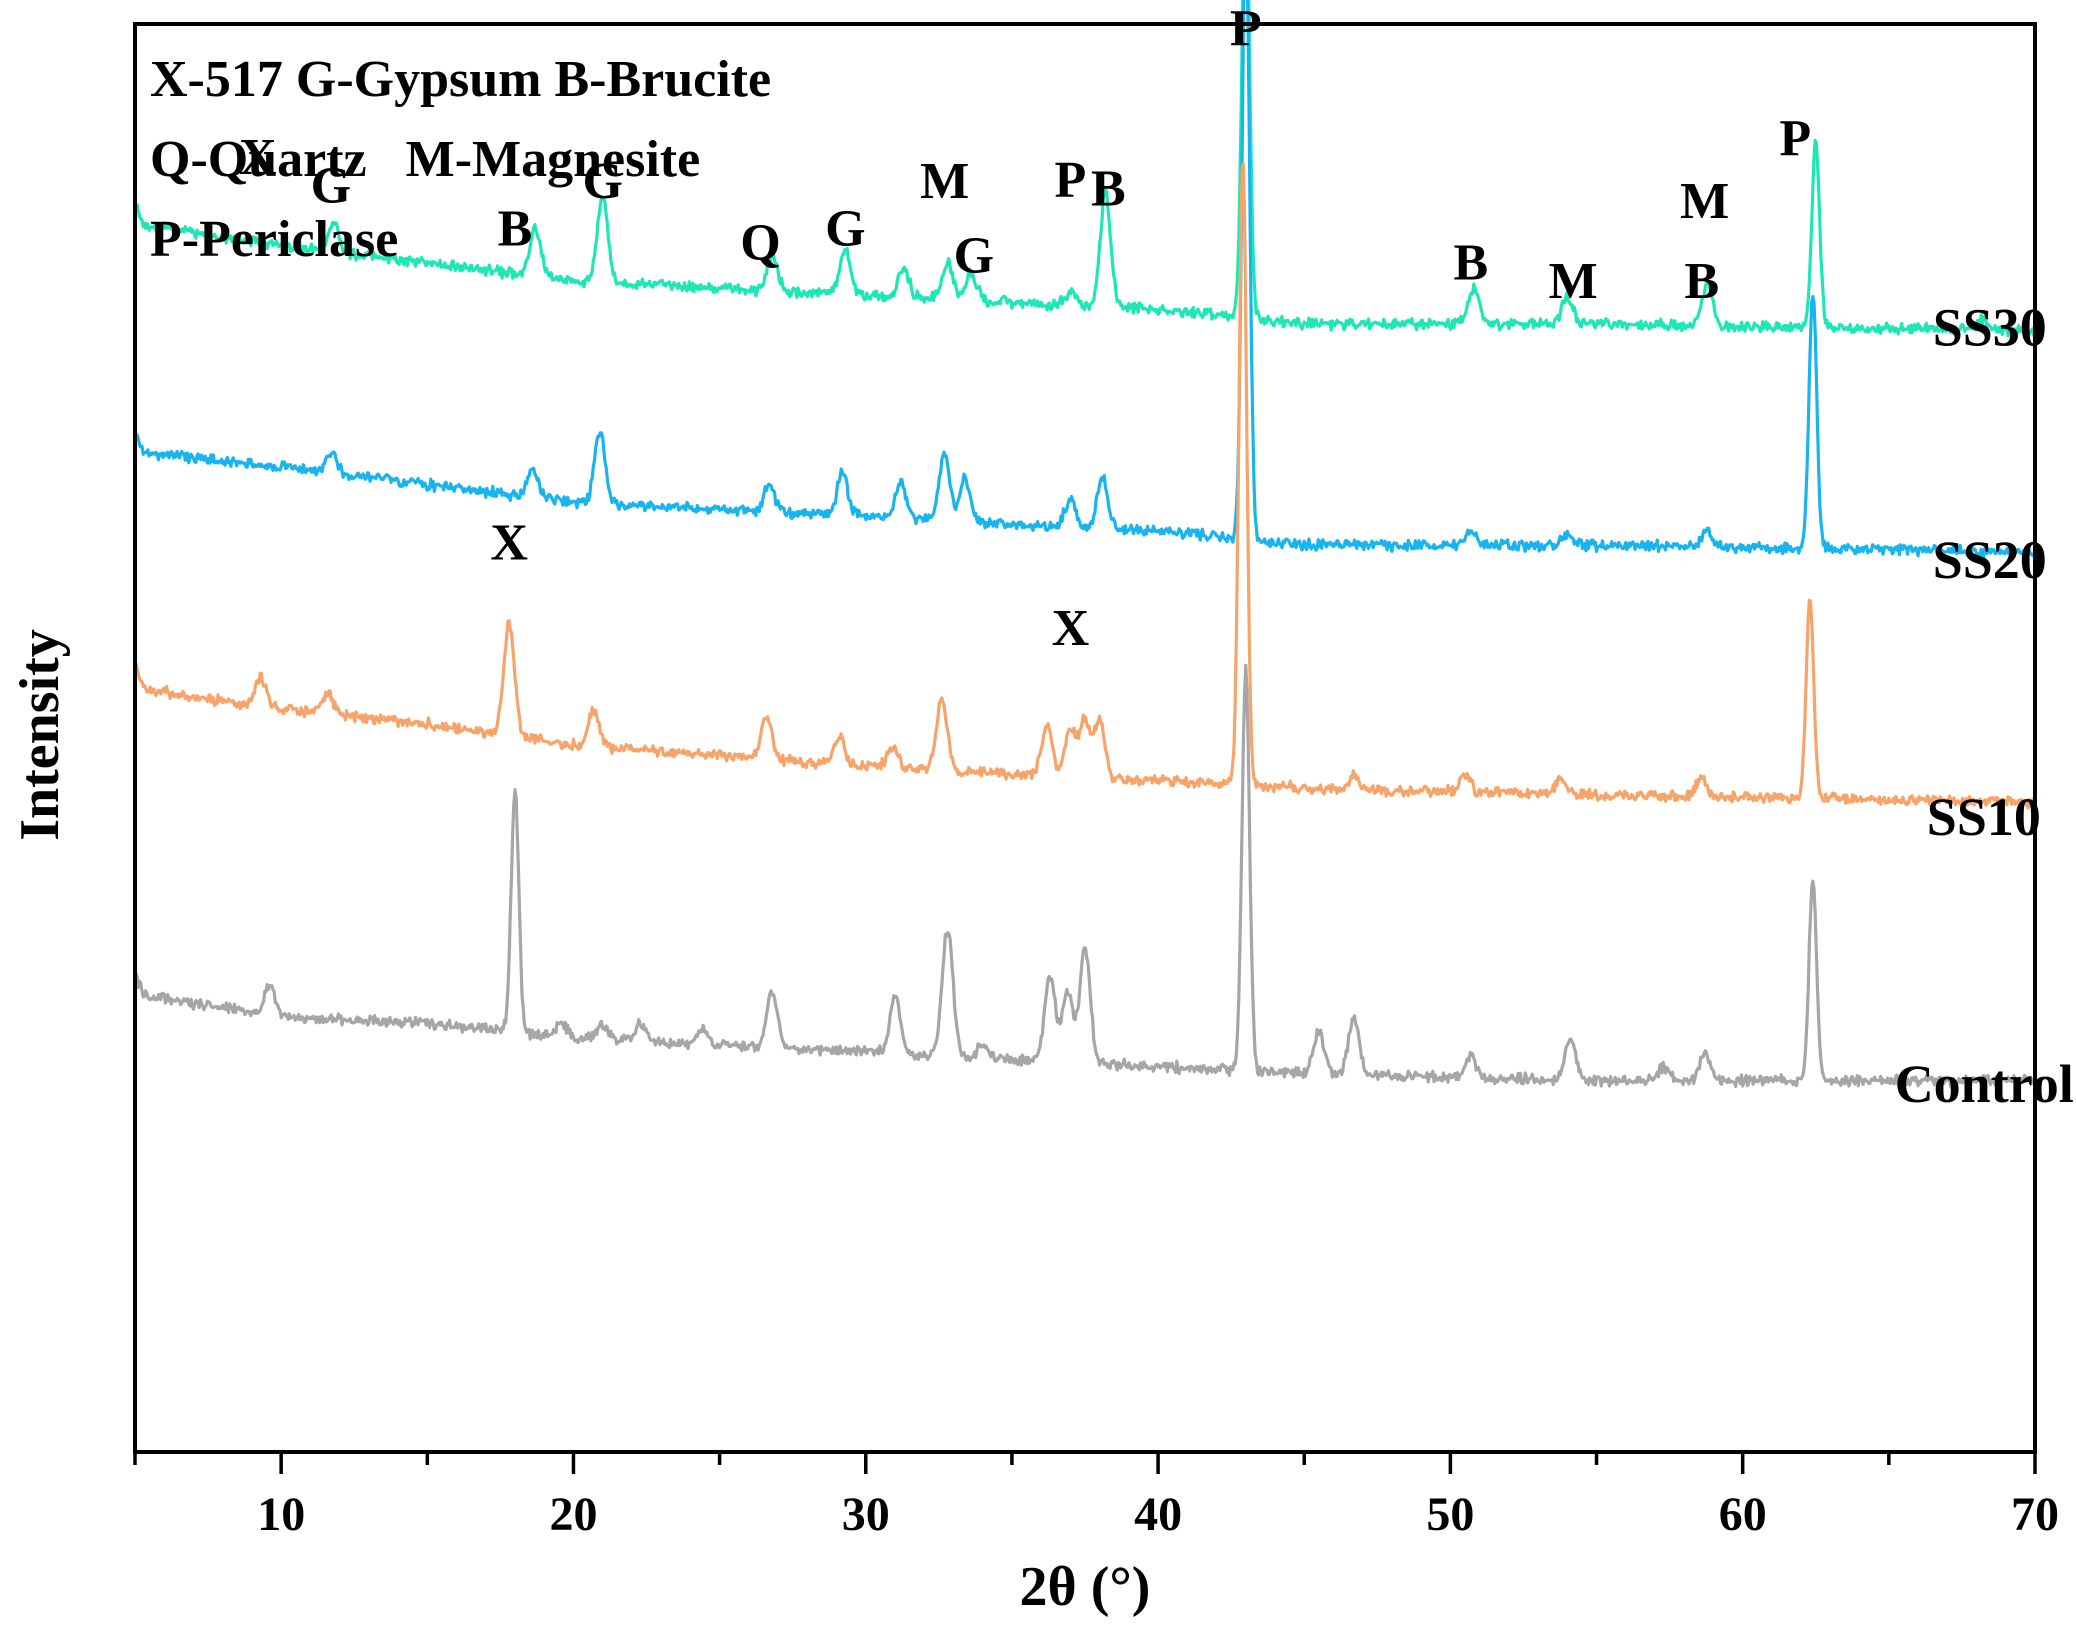  What do you see at coordinates (760, 243) in the screenshot?
I see `peak-label-q: Q` at bounding box center [760, 243].